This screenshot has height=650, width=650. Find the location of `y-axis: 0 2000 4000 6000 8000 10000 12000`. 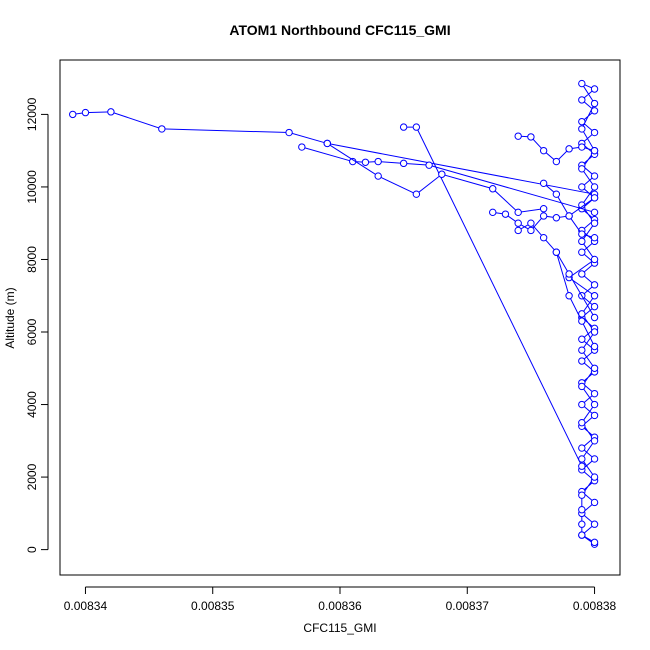

y-axis: 0 2000 4000 6000 8000 10000 12000 is located at coordinates (37, 325).